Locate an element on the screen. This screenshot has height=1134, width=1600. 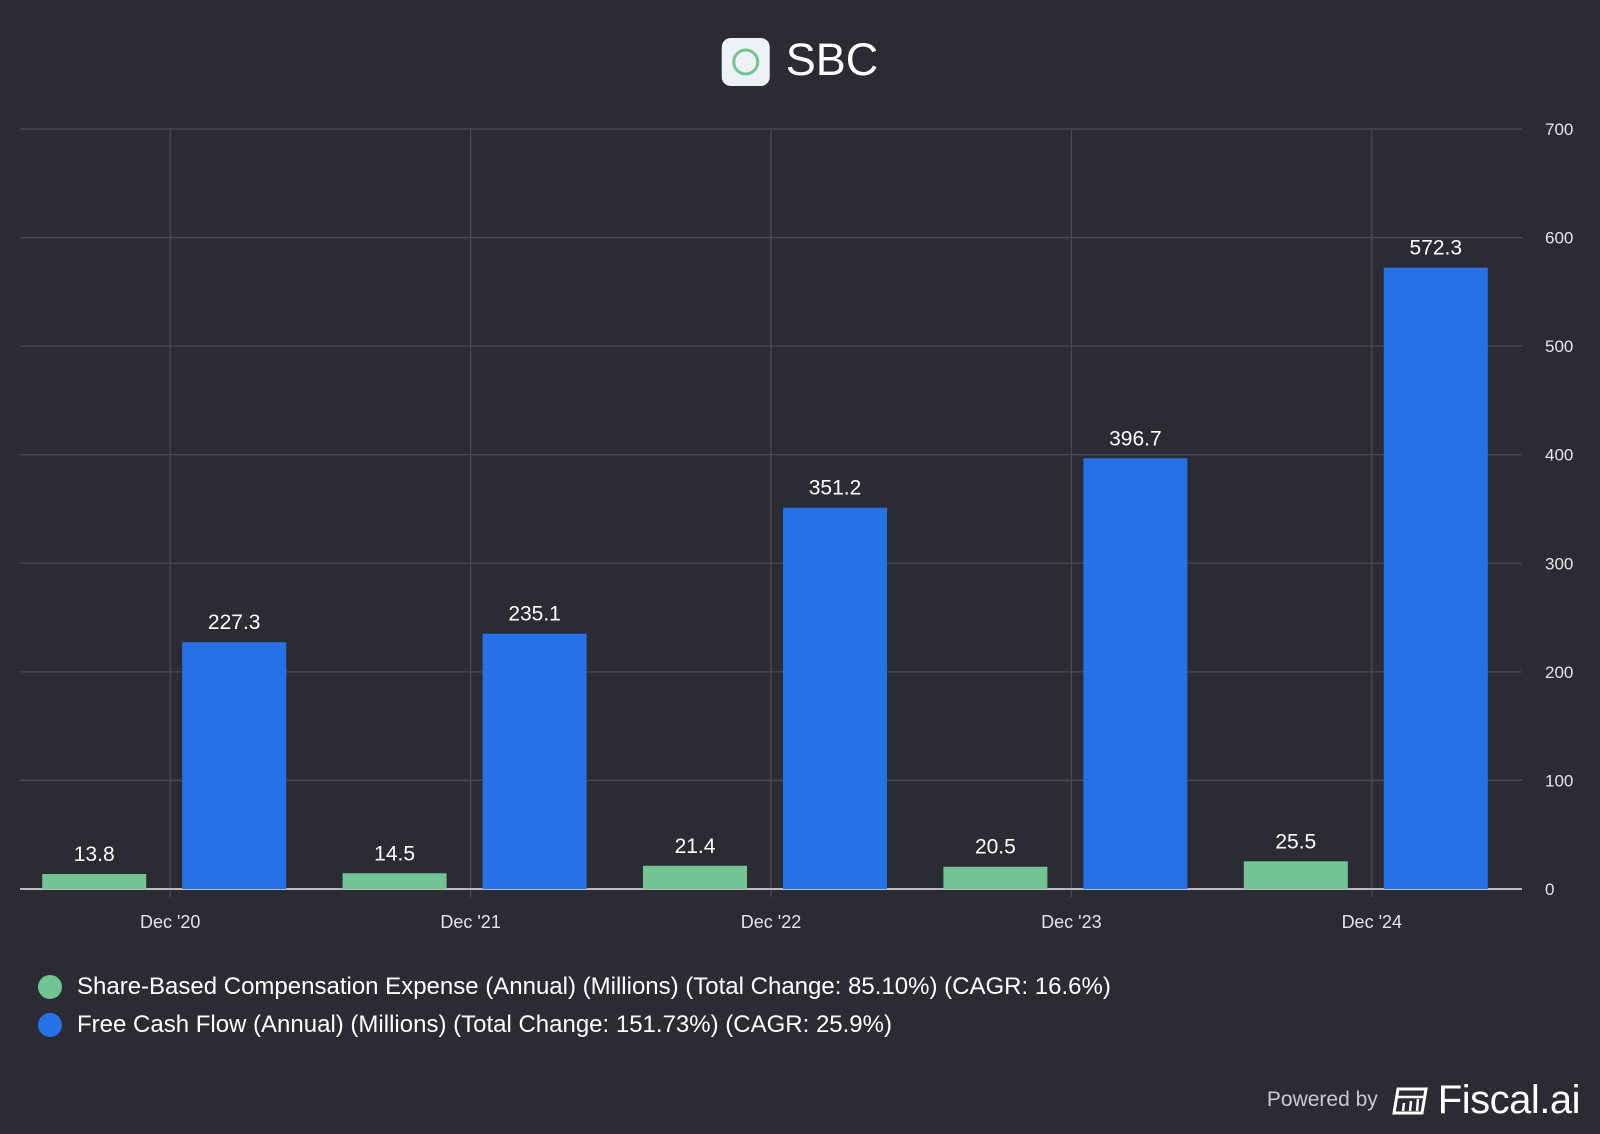
circle-logo-ring is located at coordinates (746, 62).